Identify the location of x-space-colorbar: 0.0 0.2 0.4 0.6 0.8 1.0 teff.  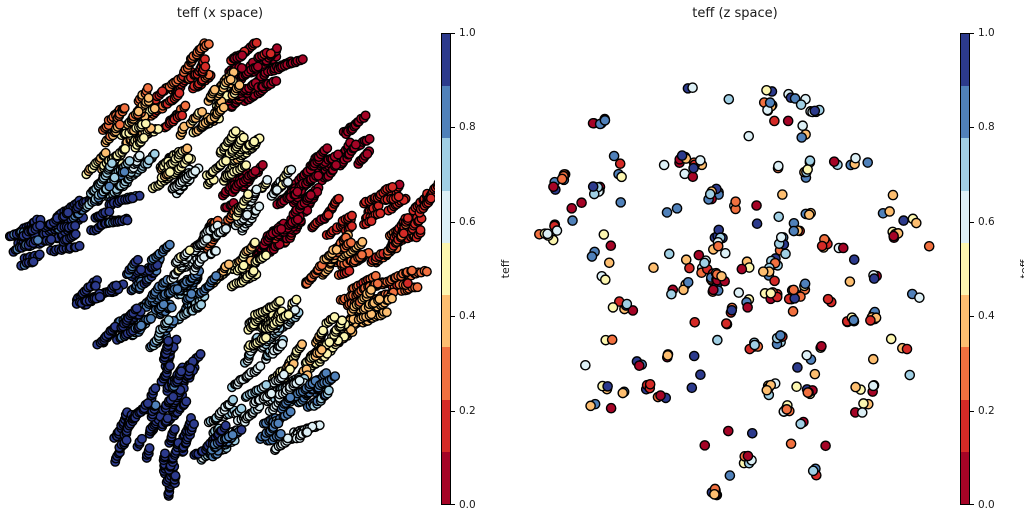
(481, 269).